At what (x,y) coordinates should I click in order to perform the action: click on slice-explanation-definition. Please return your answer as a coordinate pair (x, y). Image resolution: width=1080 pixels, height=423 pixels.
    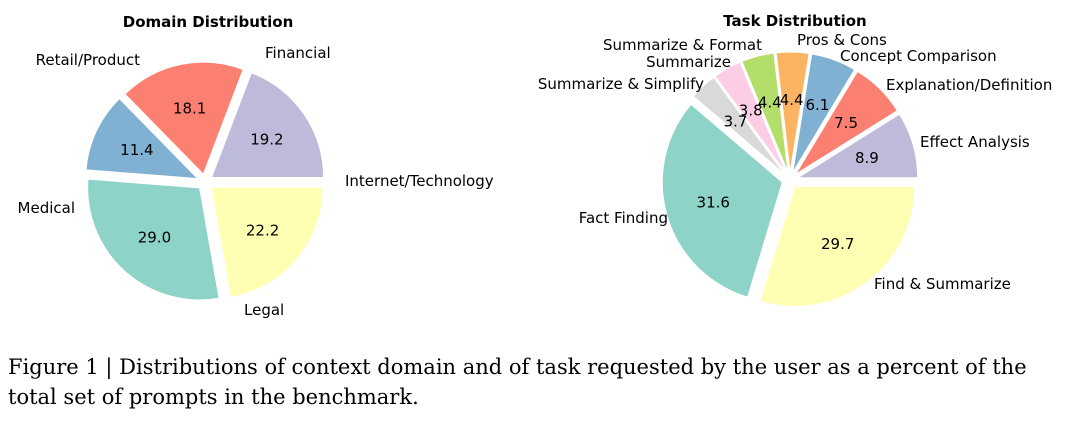
    Looking at the image, I should click on (847, 122).